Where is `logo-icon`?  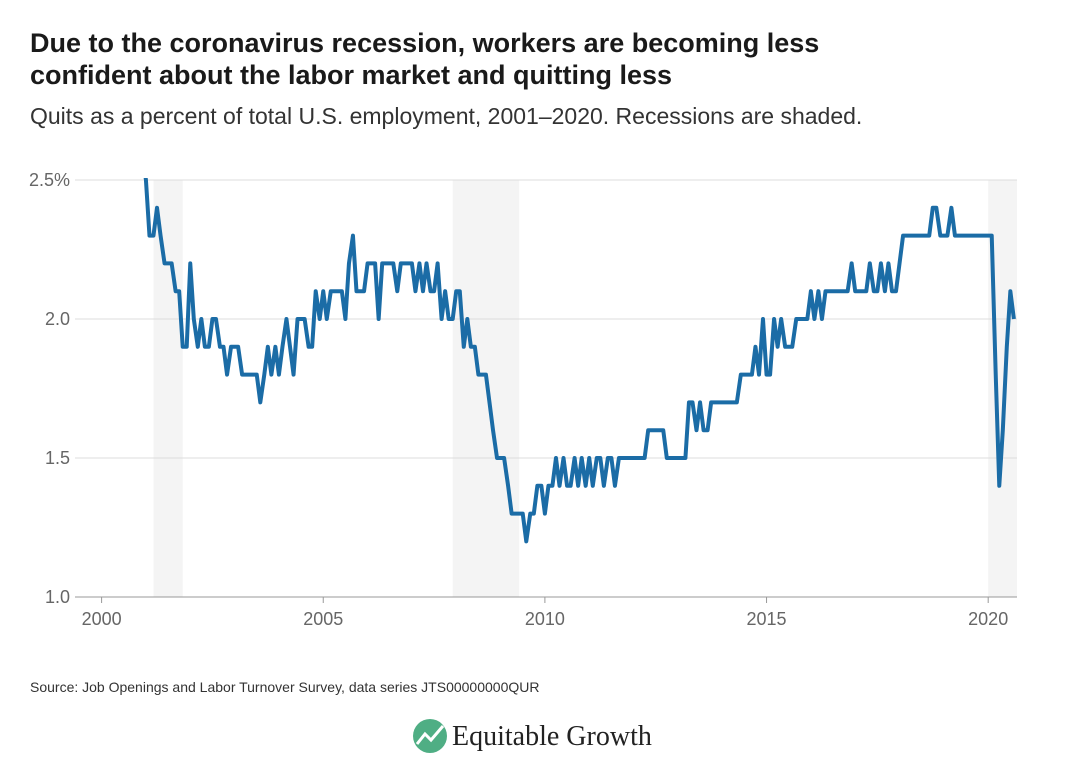 logo-icon is located at coordinates (430, 736).